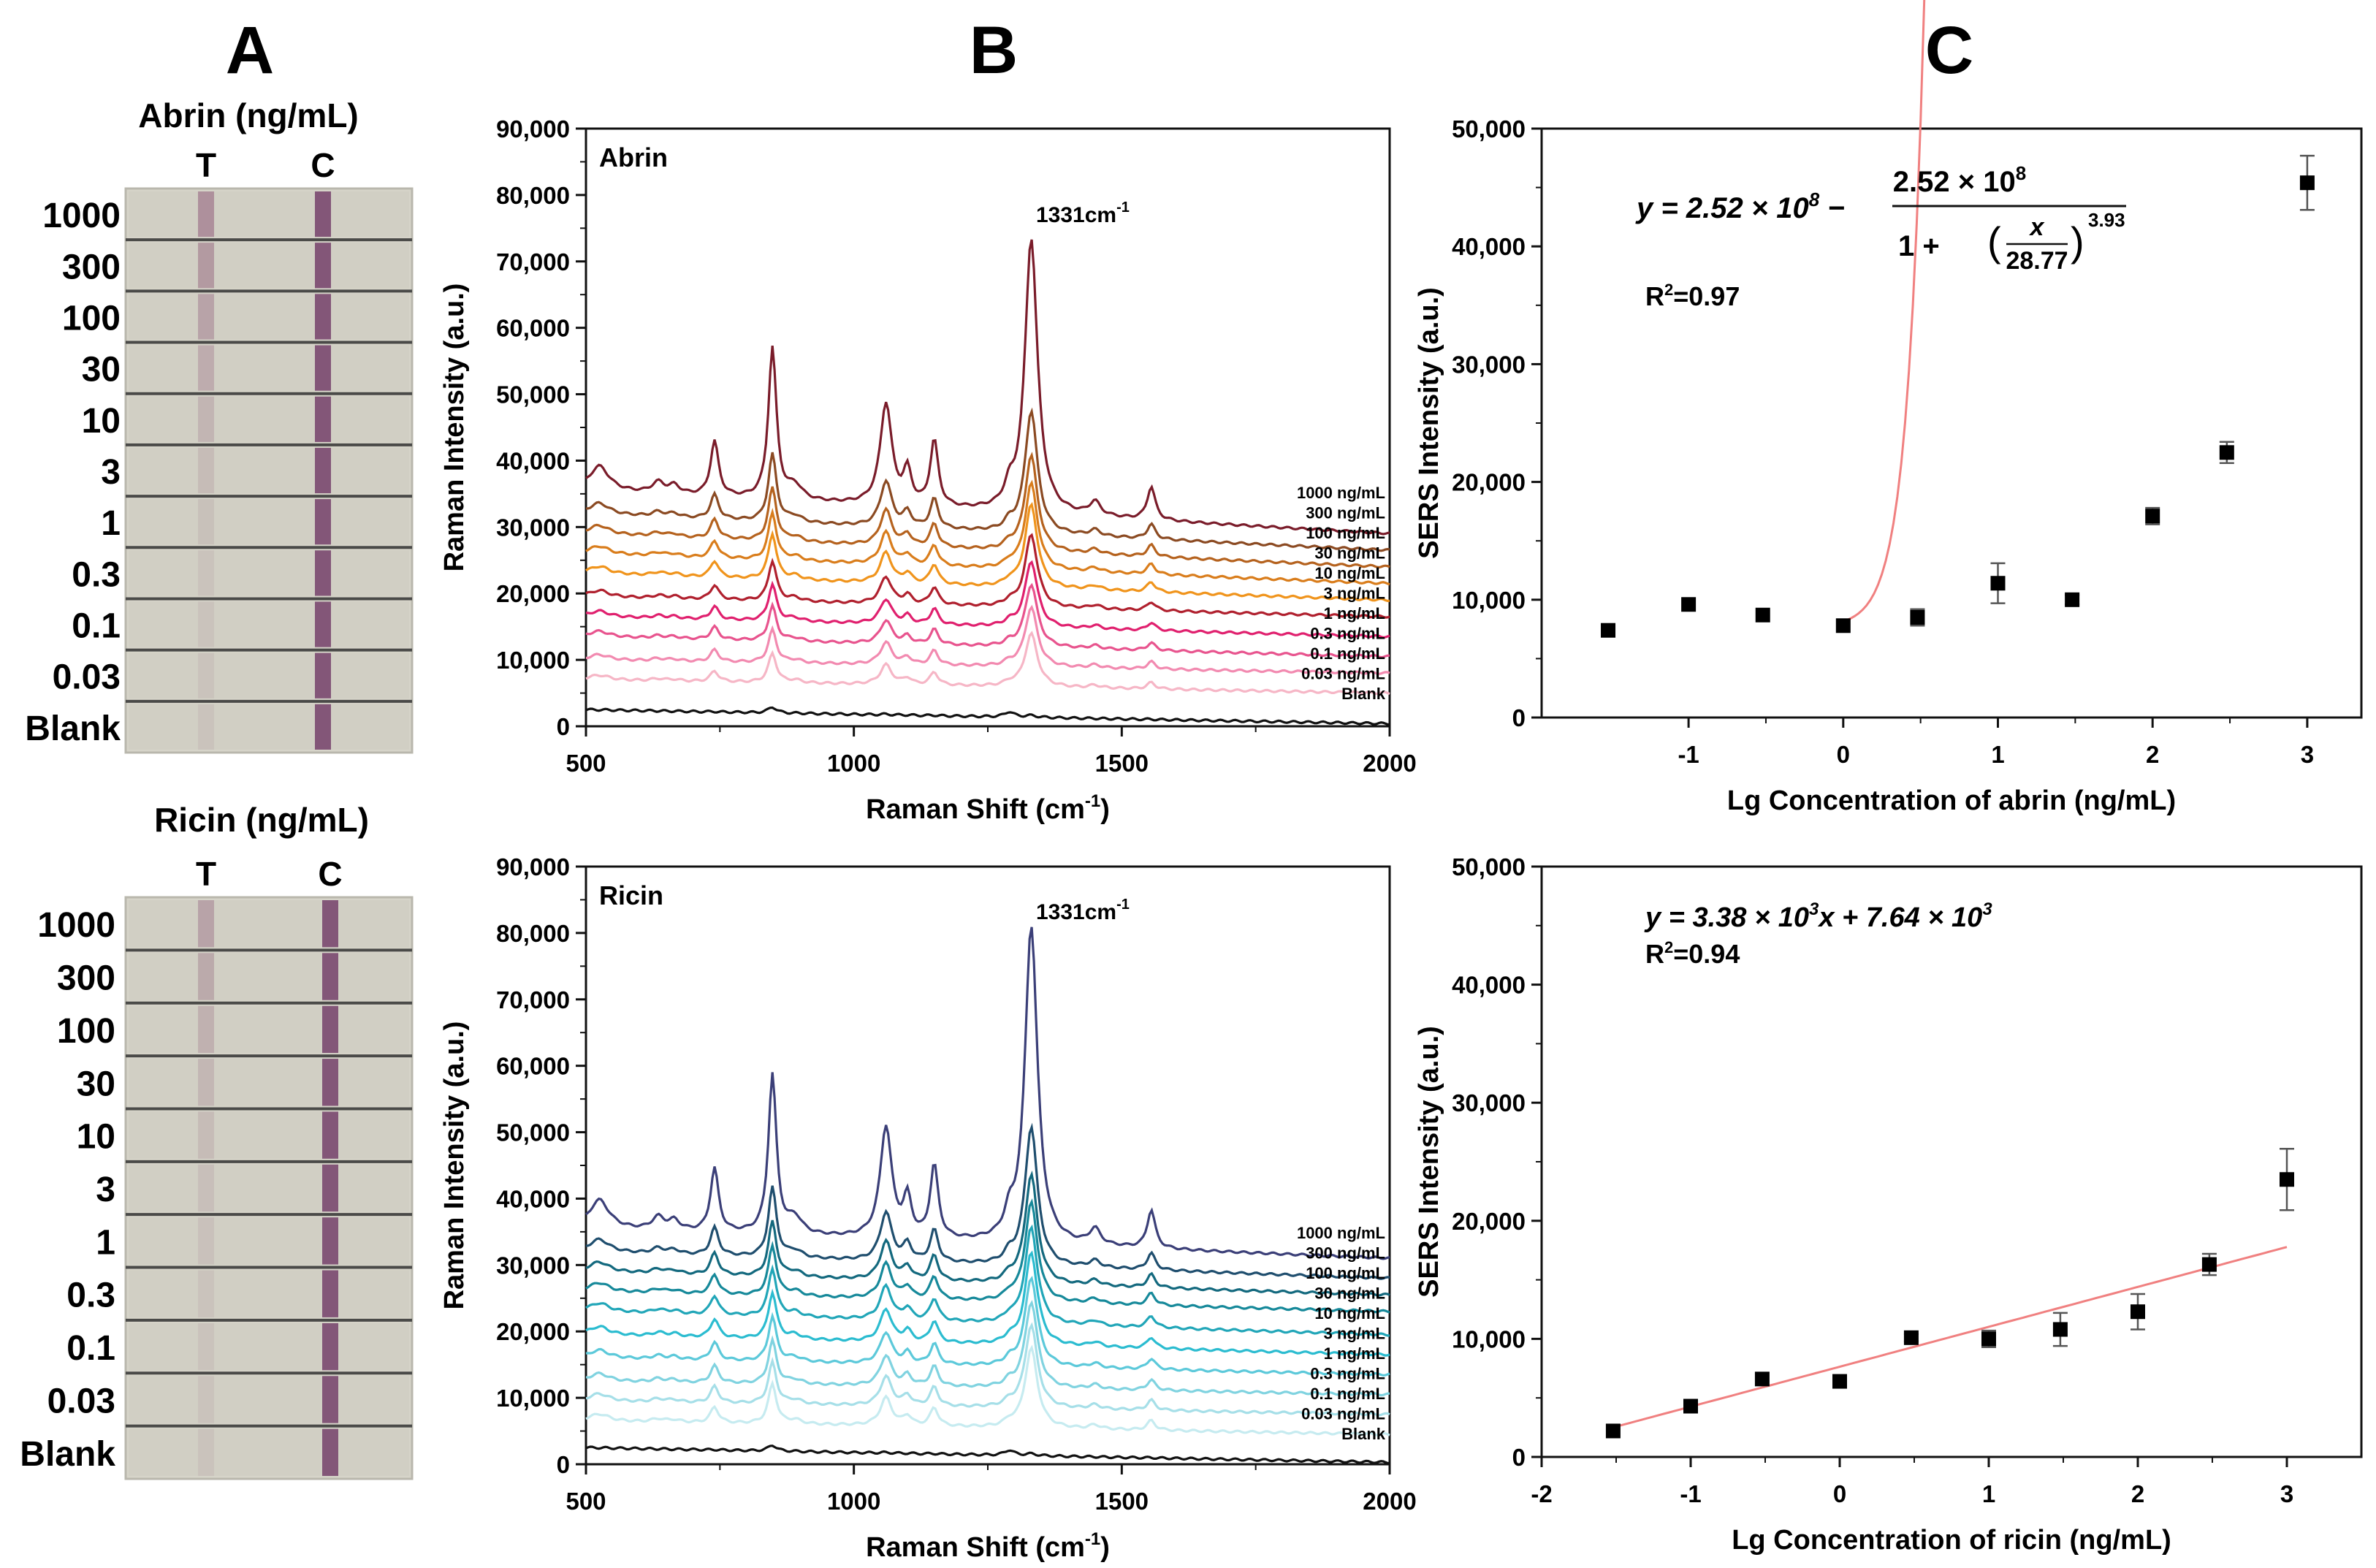  What do you see at coordinates (987, 620) in the screenshot?
I see `spectrum-line-0-3-ng-ml` at bounding box center [987, 620].